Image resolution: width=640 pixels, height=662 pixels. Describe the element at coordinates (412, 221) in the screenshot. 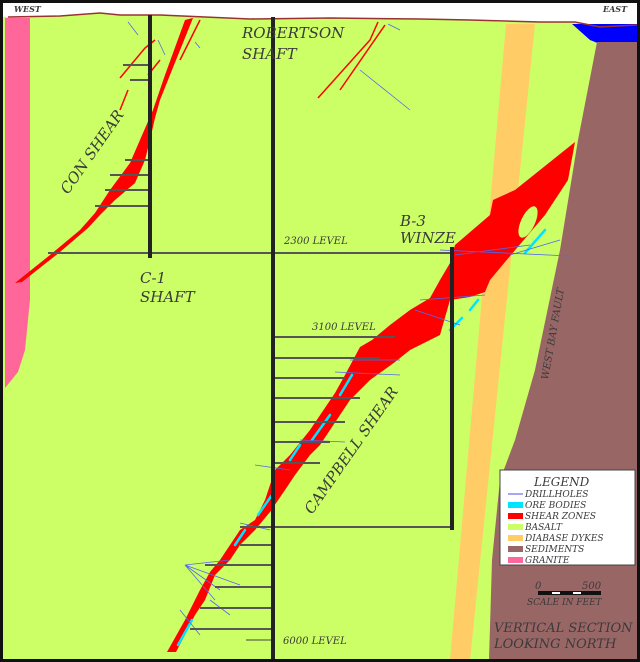

I see `b3-winze-label-1: B-3` at that location.